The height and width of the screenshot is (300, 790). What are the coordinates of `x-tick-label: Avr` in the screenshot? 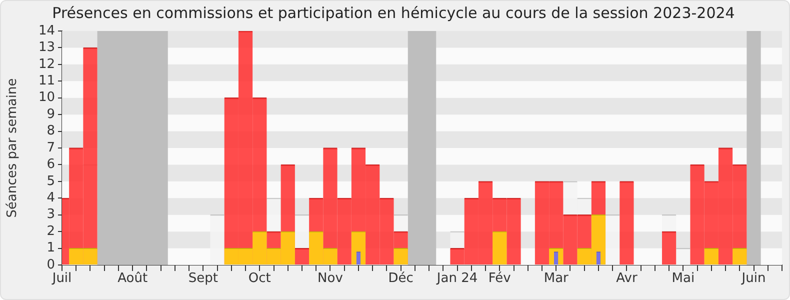 It's located at (627, 278).